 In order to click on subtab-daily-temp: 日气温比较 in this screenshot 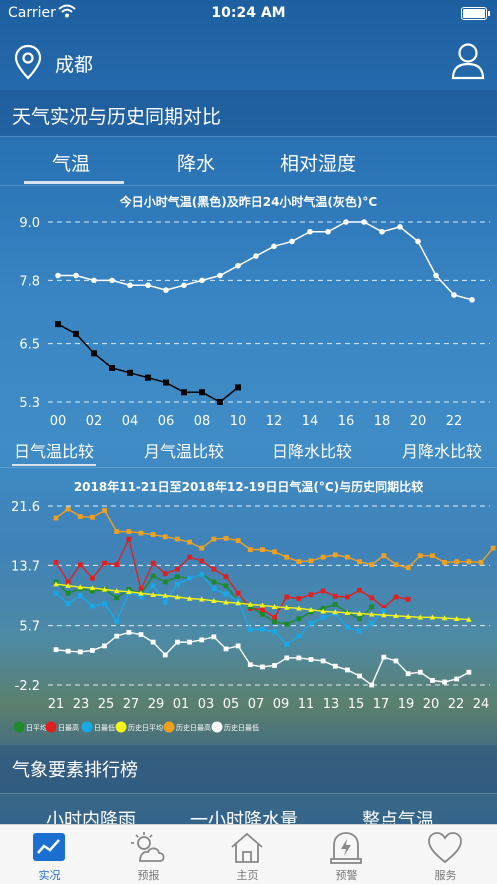, I will do `click(54, 451)`.